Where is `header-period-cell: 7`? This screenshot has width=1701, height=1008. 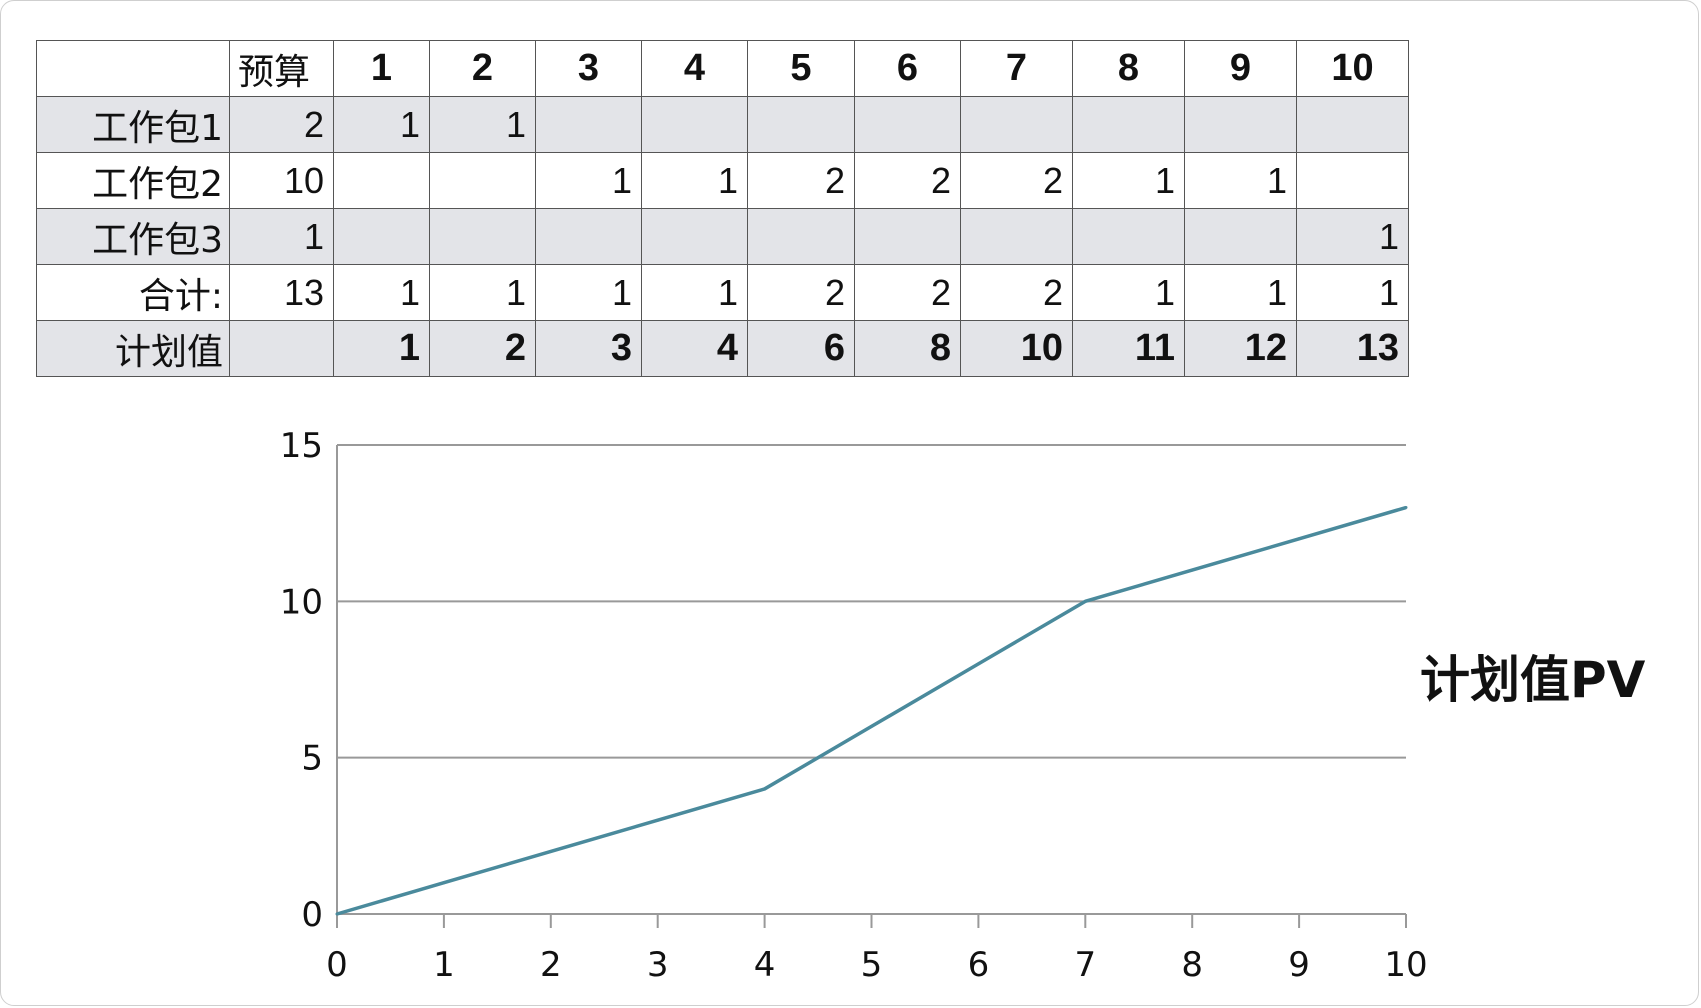 header-period-cell: 7 is located at coordinates (1016, 68).